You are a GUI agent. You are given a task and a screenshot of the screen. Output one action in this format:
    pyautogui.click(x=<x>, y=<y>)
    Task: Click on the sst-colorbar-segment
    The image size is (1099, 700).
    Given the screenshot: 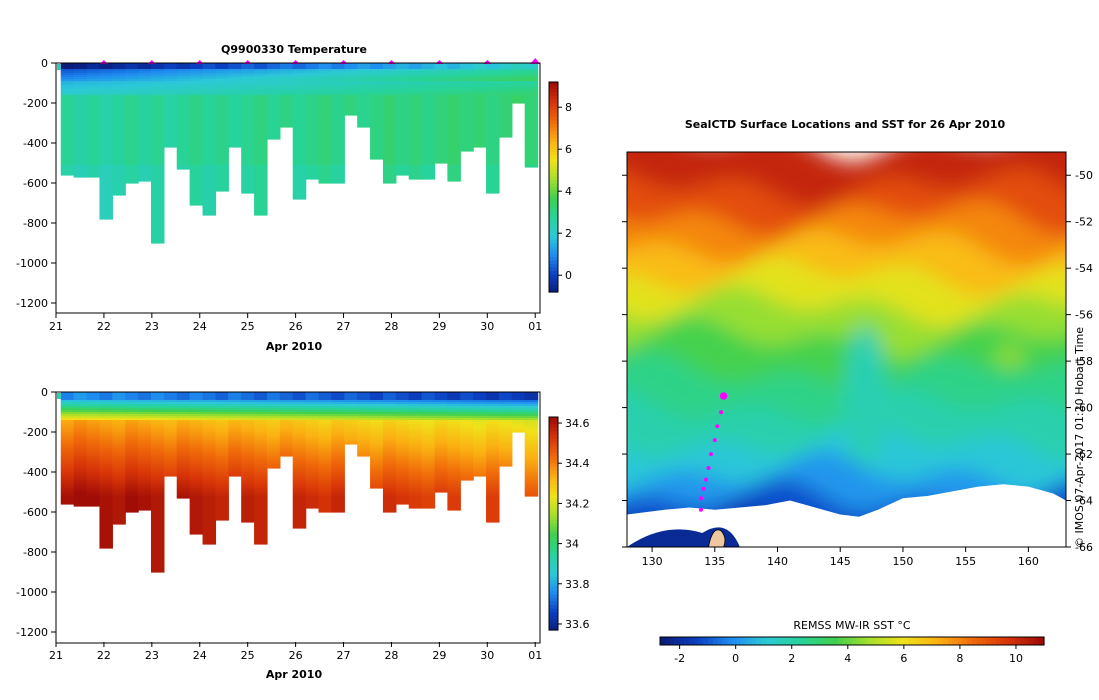 What is the action you would take?
    pyautogui.click(x=787, y=641)
    